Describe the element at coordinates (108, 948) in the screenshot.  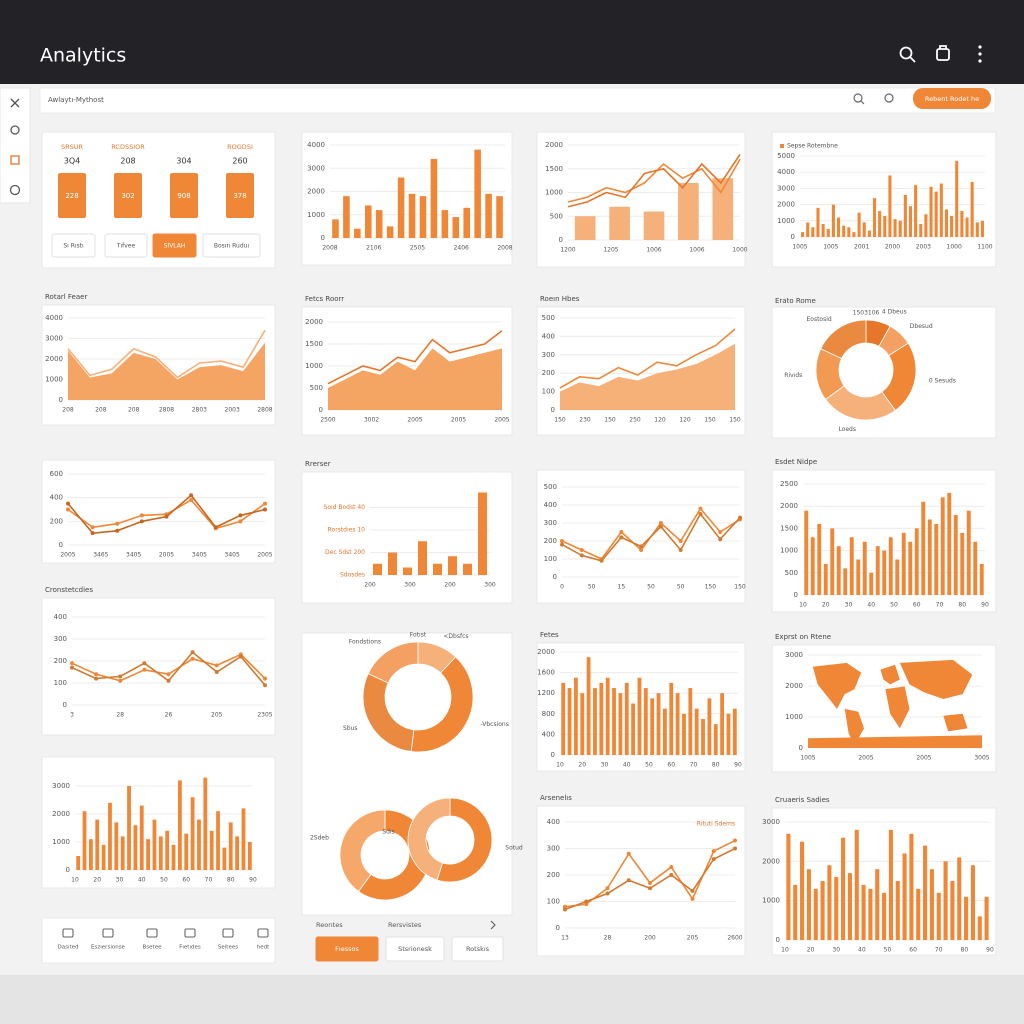
I see `footer-icon-label: Eszıersionse` at that location.